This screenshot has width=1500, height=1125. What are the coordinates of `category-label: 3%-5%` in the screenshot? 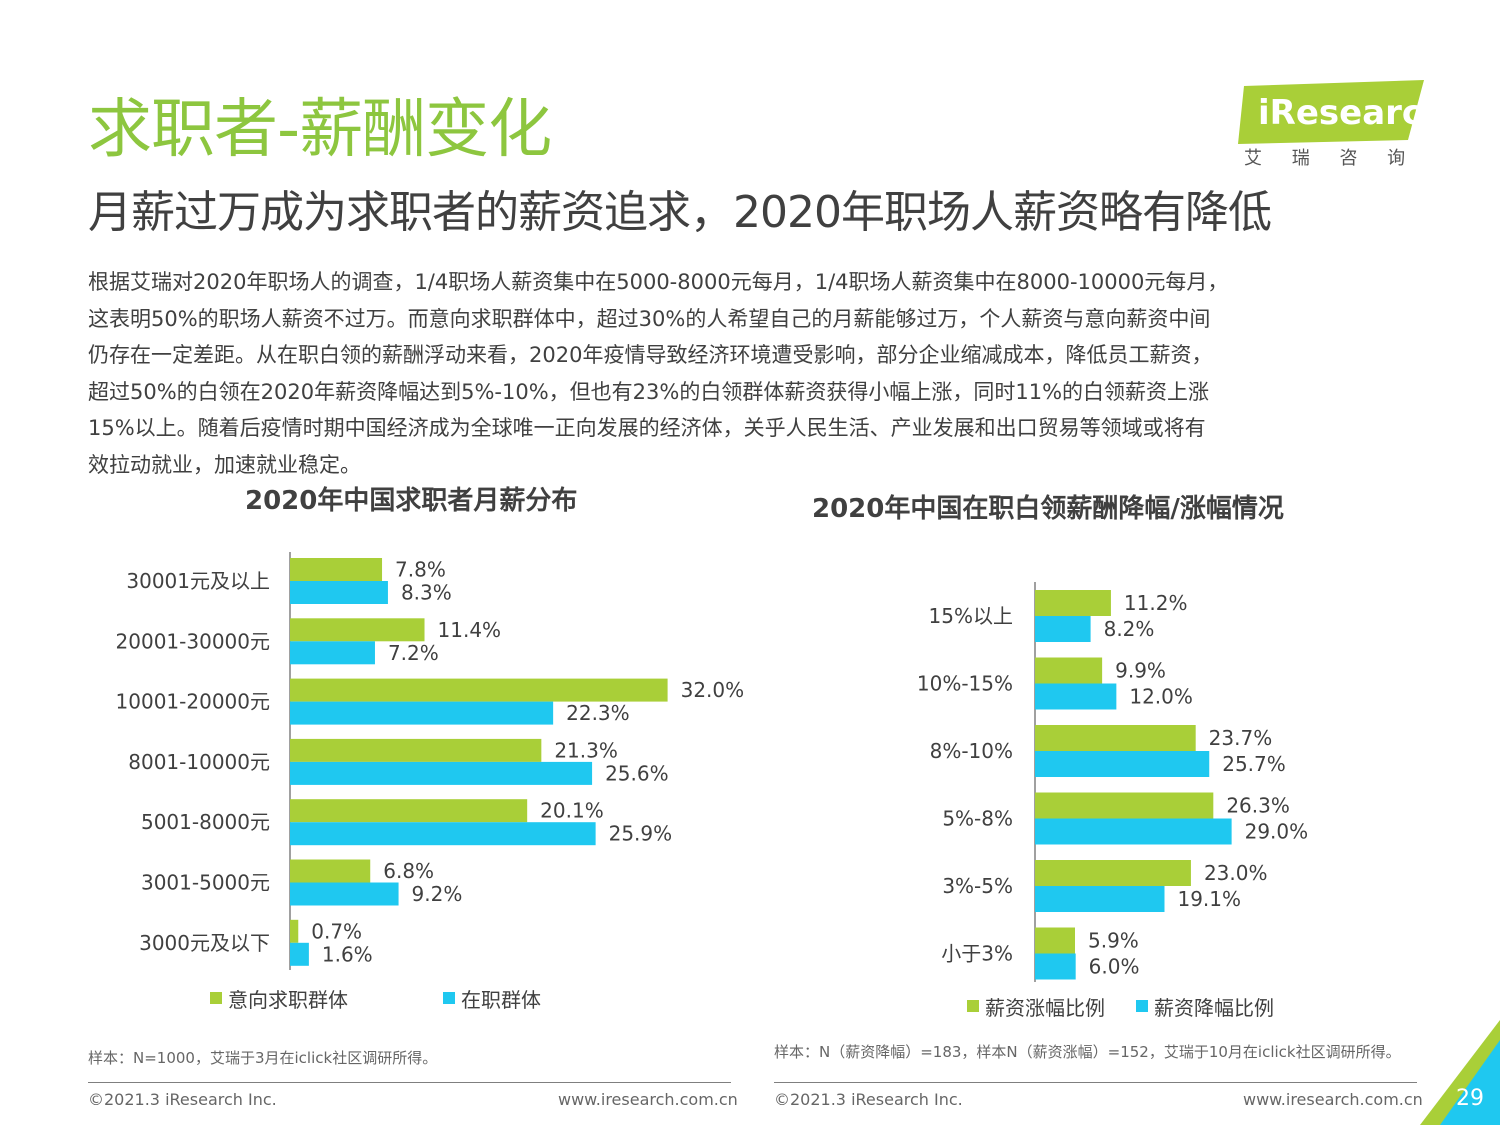 It's located at (977, 886).